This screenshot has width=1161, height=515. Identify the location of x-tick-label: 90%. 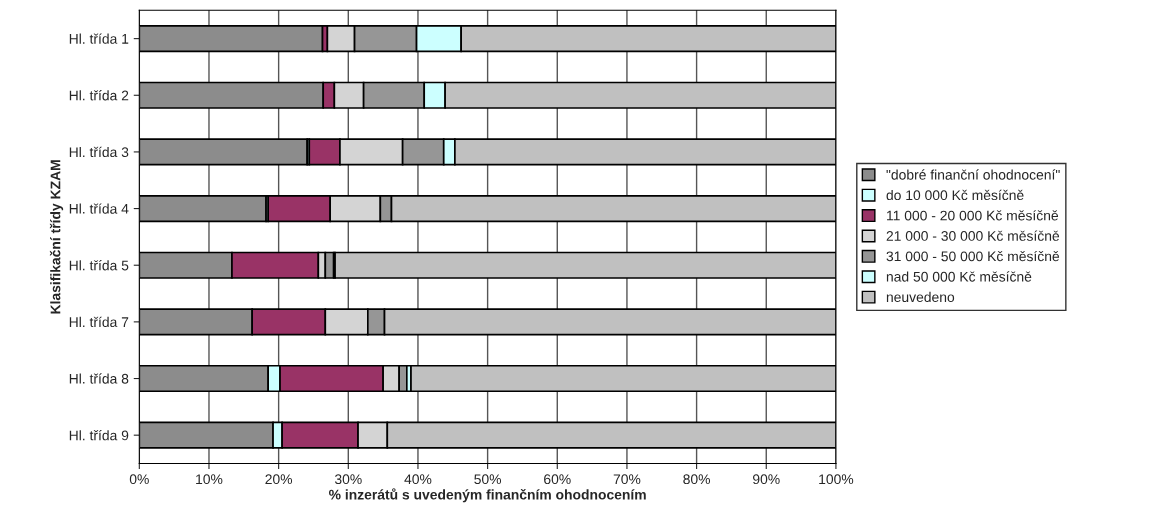
(766, 479).